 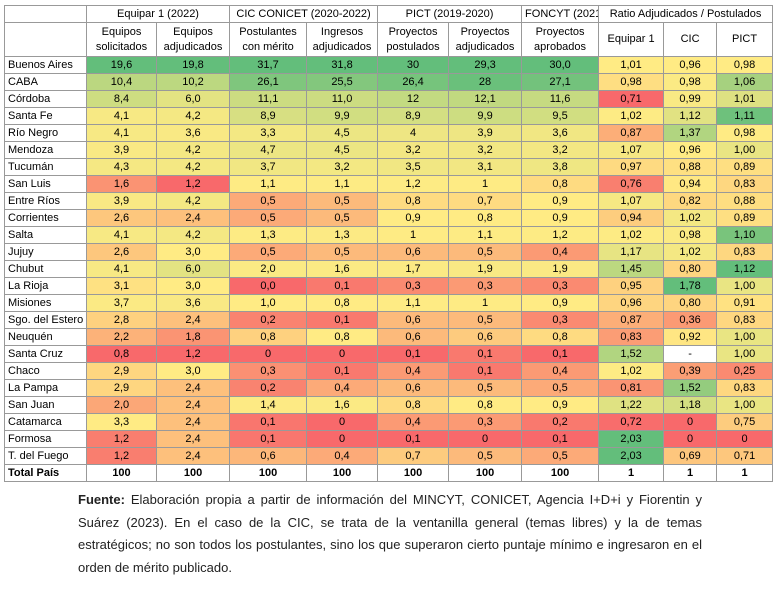 I want to click on cell: 0,72, so click(x=631, y=422).